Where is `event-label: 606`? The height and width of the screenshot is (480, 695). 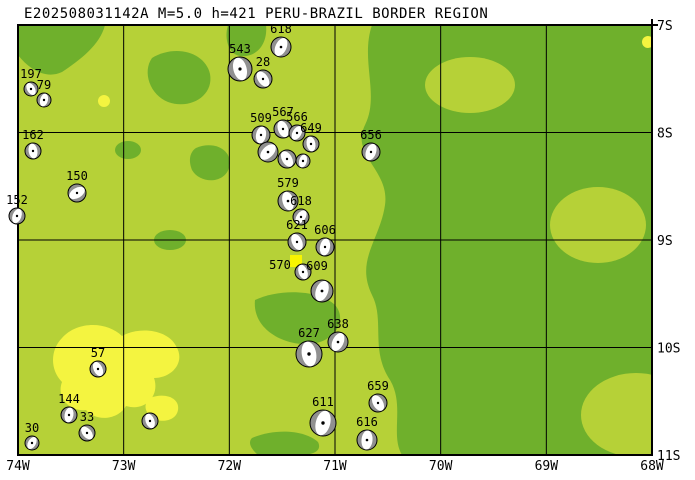
event-label: 606 is located at coordinates (325, 230).